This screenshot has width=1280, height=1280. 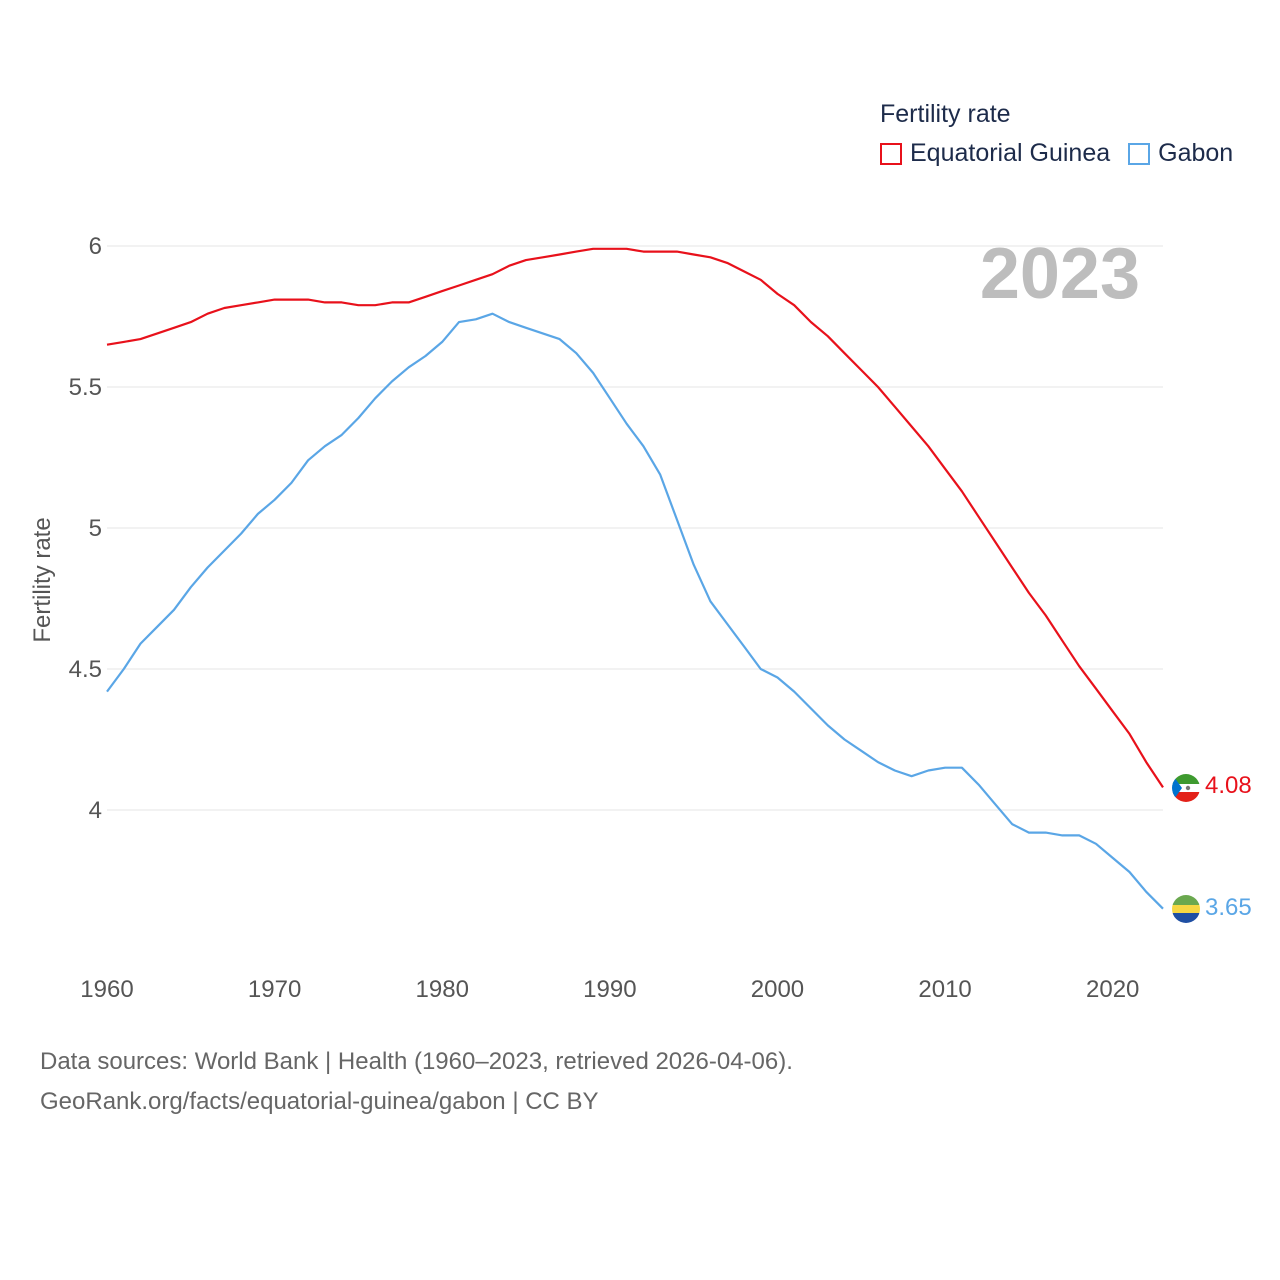 I want to click on year-label: 2023, so click(x=1060, y=274).